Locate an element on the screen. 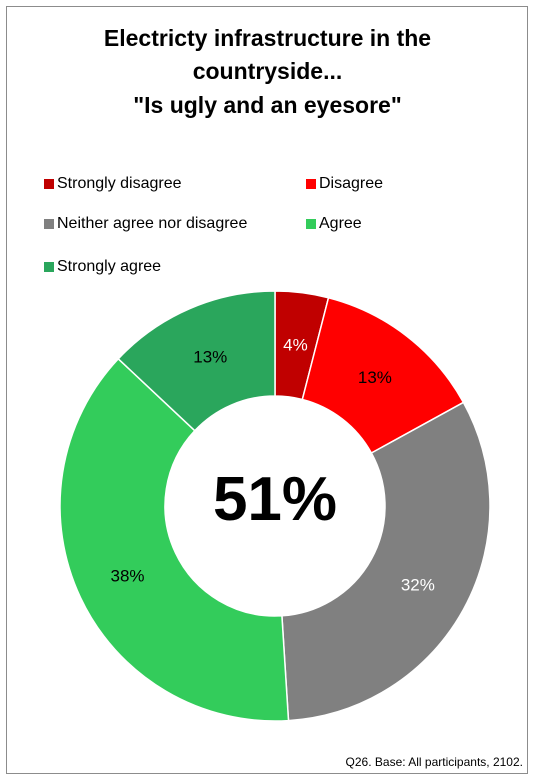  footer-note: Q26. Base: All participants, 2102. is located at coordinates (434, 762).